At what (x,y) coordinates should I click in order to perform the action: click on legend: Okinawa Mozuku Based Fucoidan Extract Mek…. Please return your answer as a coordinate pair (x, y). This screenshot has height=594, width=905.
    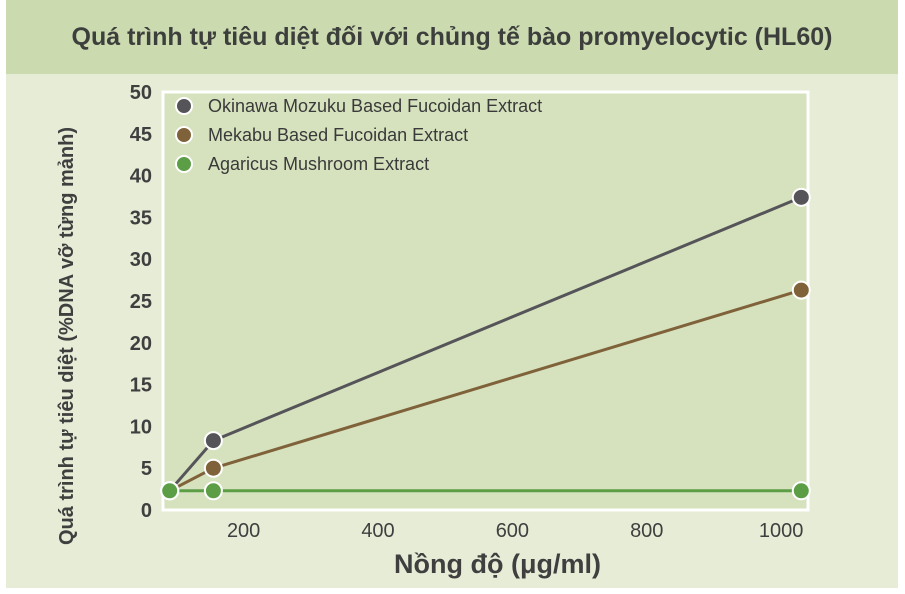
    Looking at the image, I should click on (358, 135).